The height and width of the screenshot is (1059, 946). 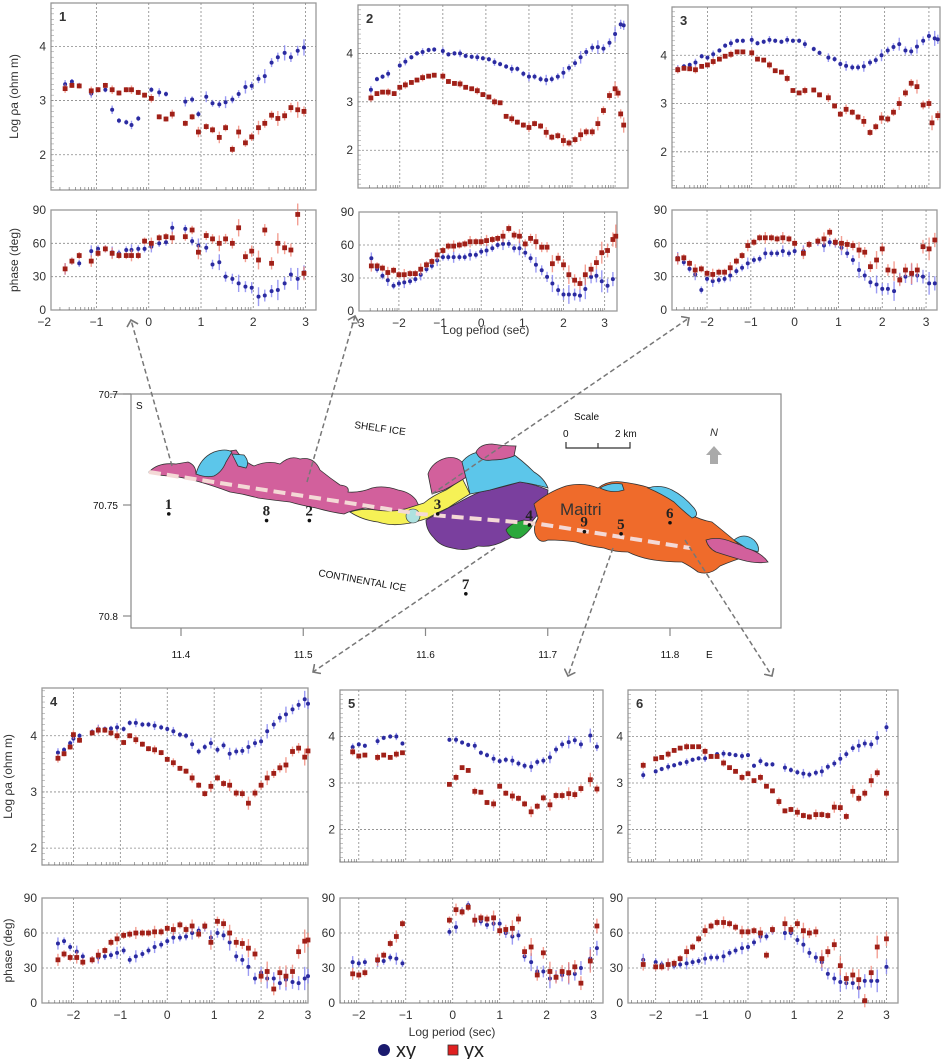 I want to click on panel-1-rho-ytick-label: 2, so click(x=42, y=155).